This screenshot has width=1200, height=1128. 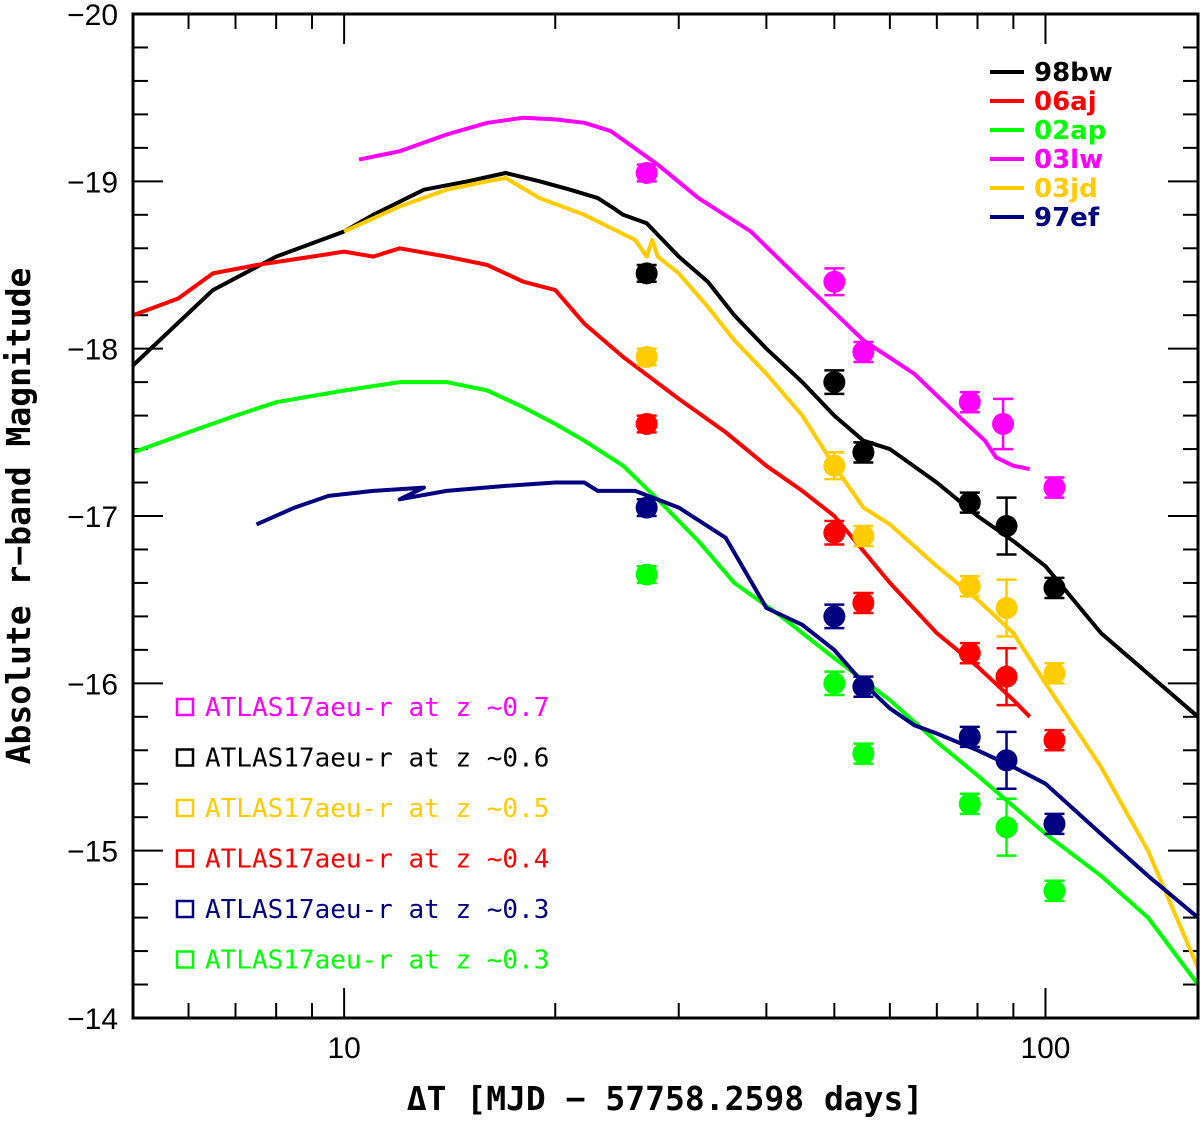 What do you see at coordinates (92, 350) in the screenshot?
I see `y-tick-label: −18` at bounding box center [92, 350].